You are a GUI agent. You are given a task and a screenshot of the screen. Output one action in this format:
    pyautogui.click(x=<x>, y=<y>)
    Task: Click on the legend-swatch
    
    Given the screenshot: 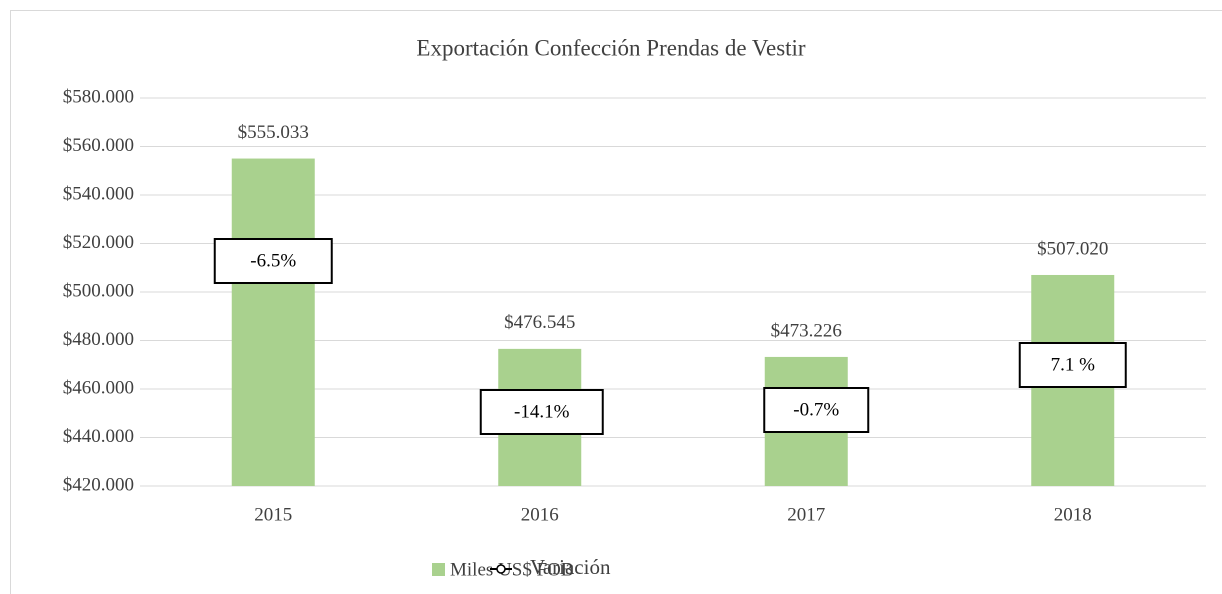 What is the action you would take?
    pyautogui.click(x=438, y=569)
    